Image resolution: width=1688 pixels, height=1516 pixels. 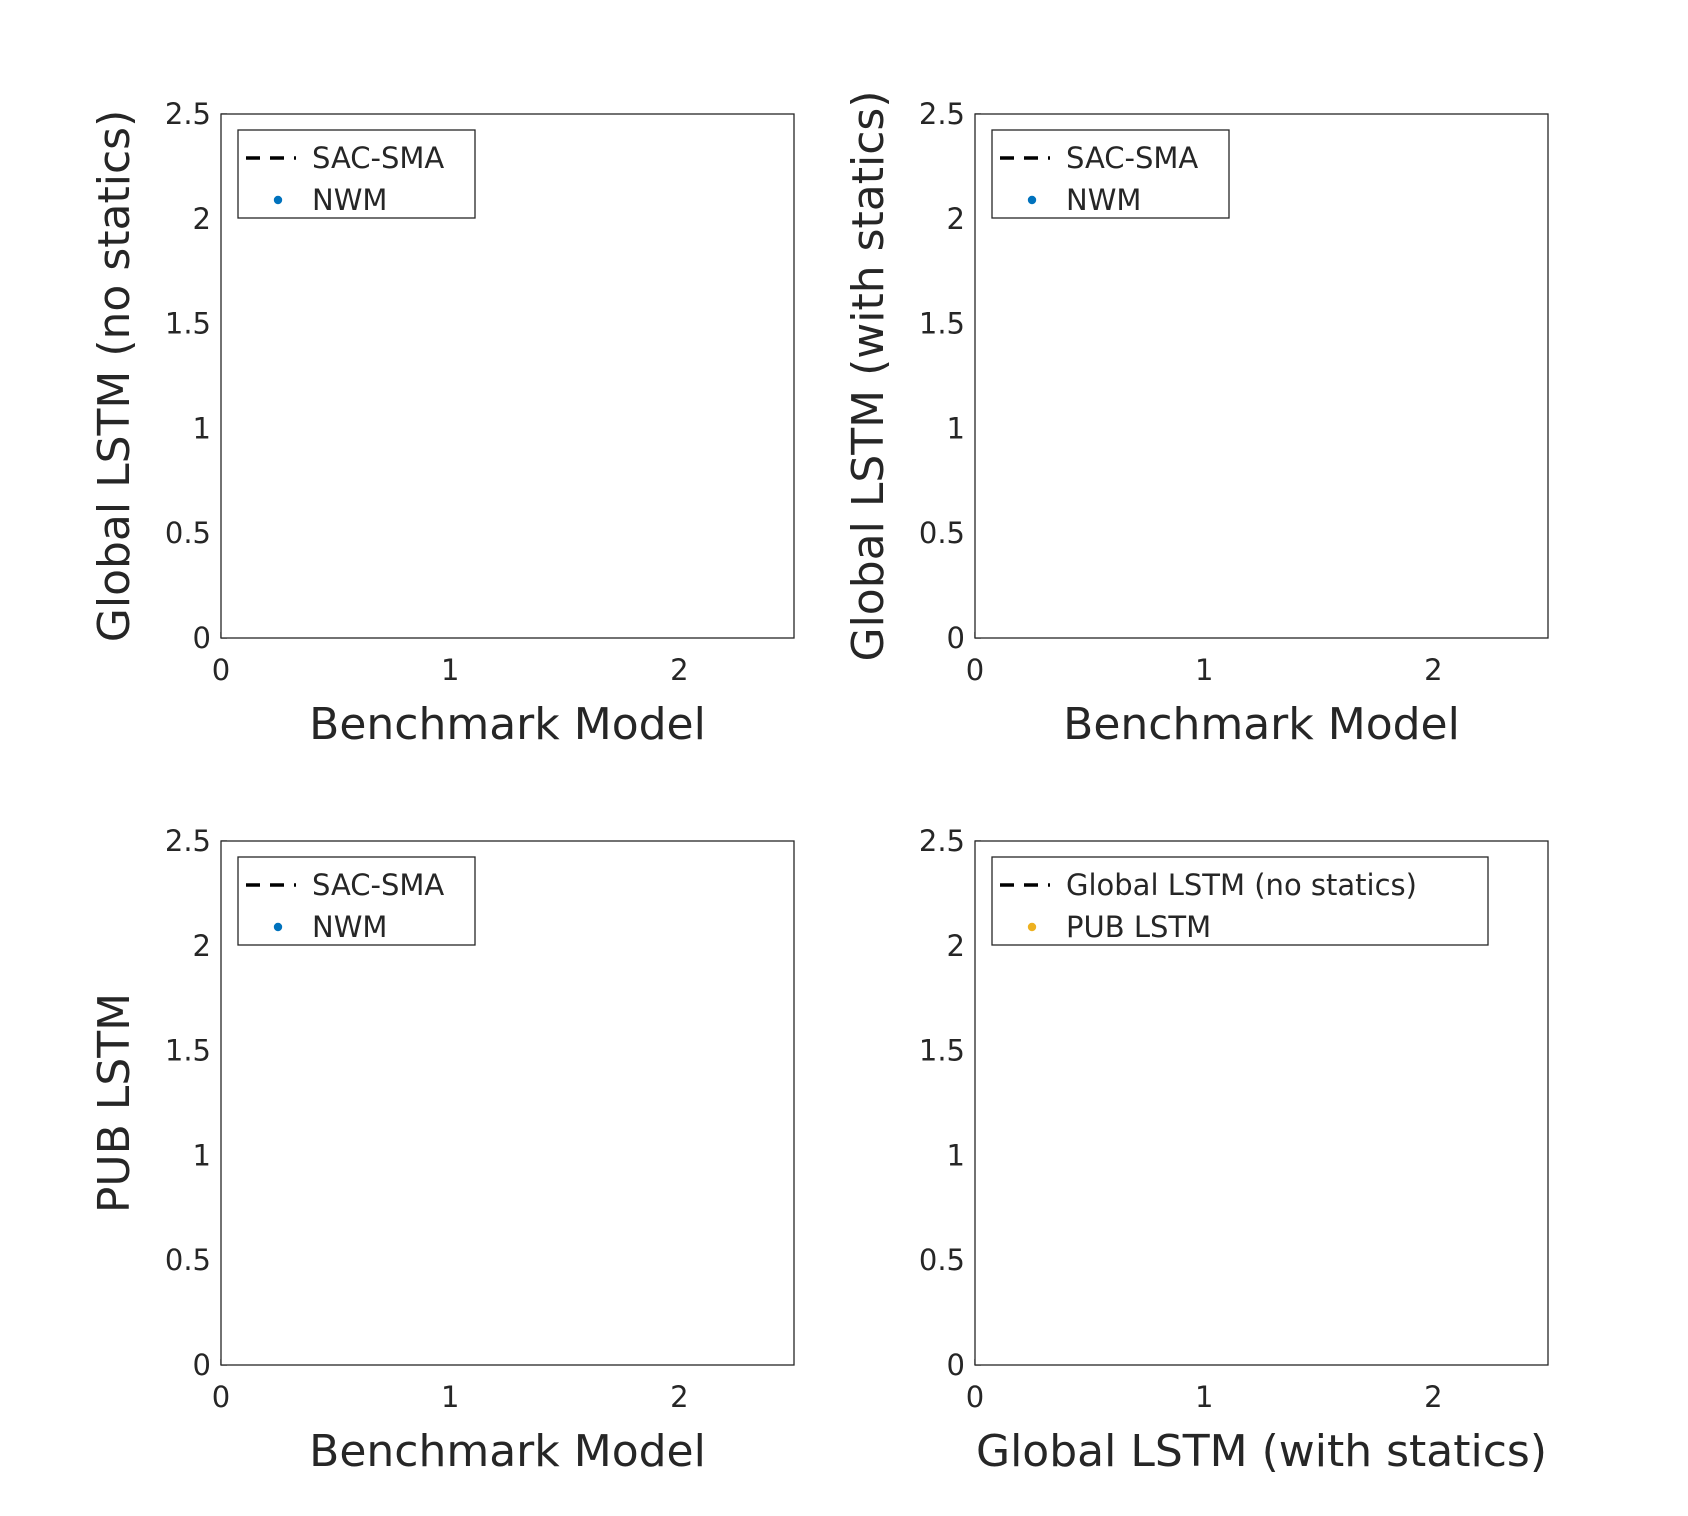 I want to click on legend-label: PUB LSTM, so click(x=1138, y=927).